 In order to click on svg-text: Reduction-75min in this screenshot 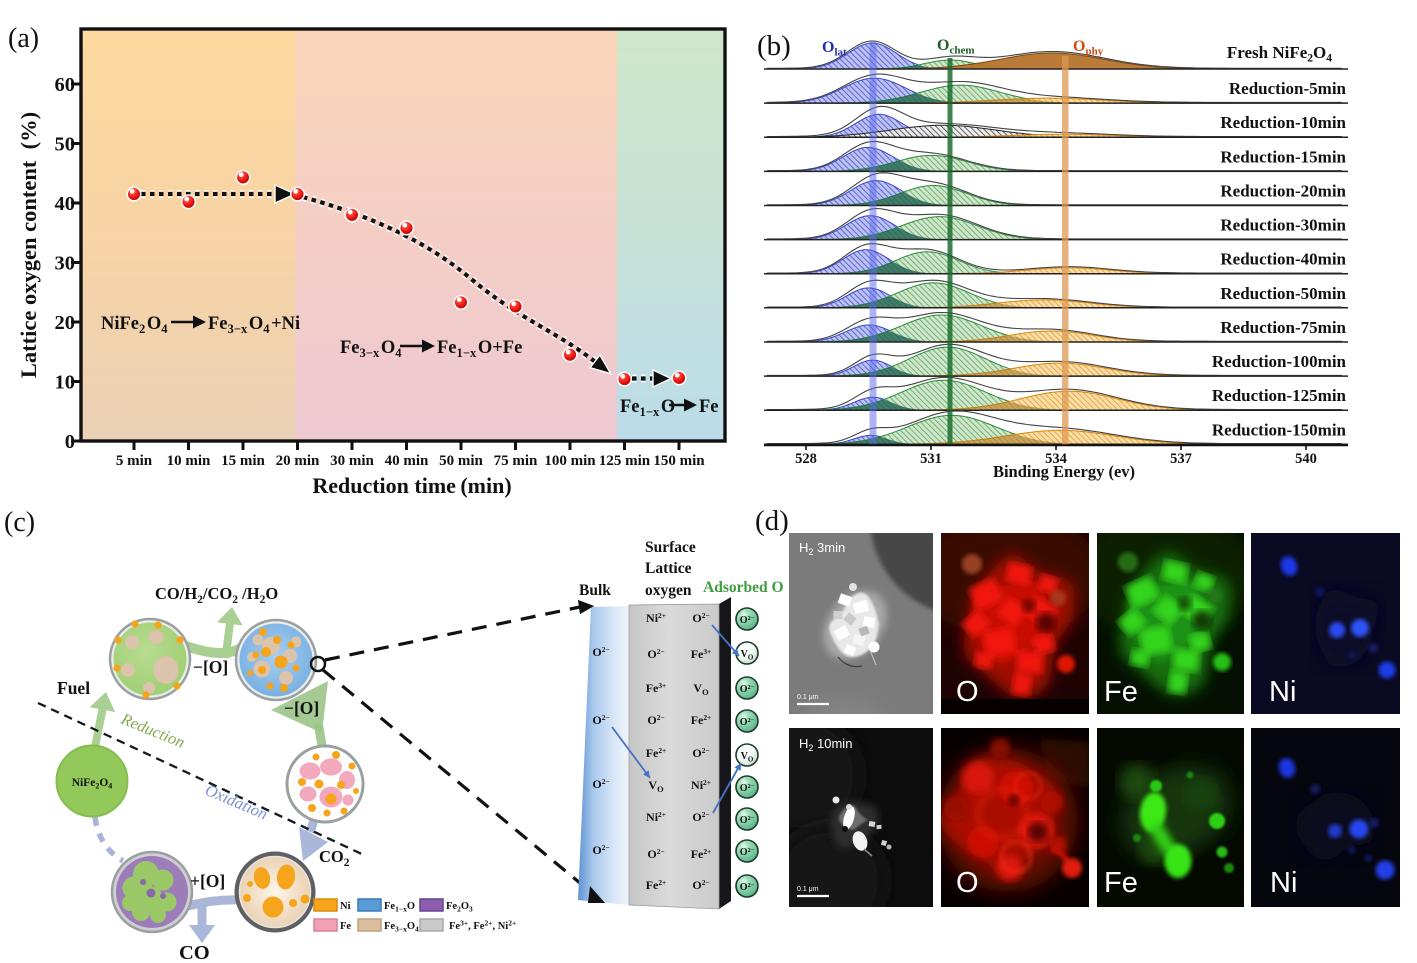, I will do `click(1283, 327)`.